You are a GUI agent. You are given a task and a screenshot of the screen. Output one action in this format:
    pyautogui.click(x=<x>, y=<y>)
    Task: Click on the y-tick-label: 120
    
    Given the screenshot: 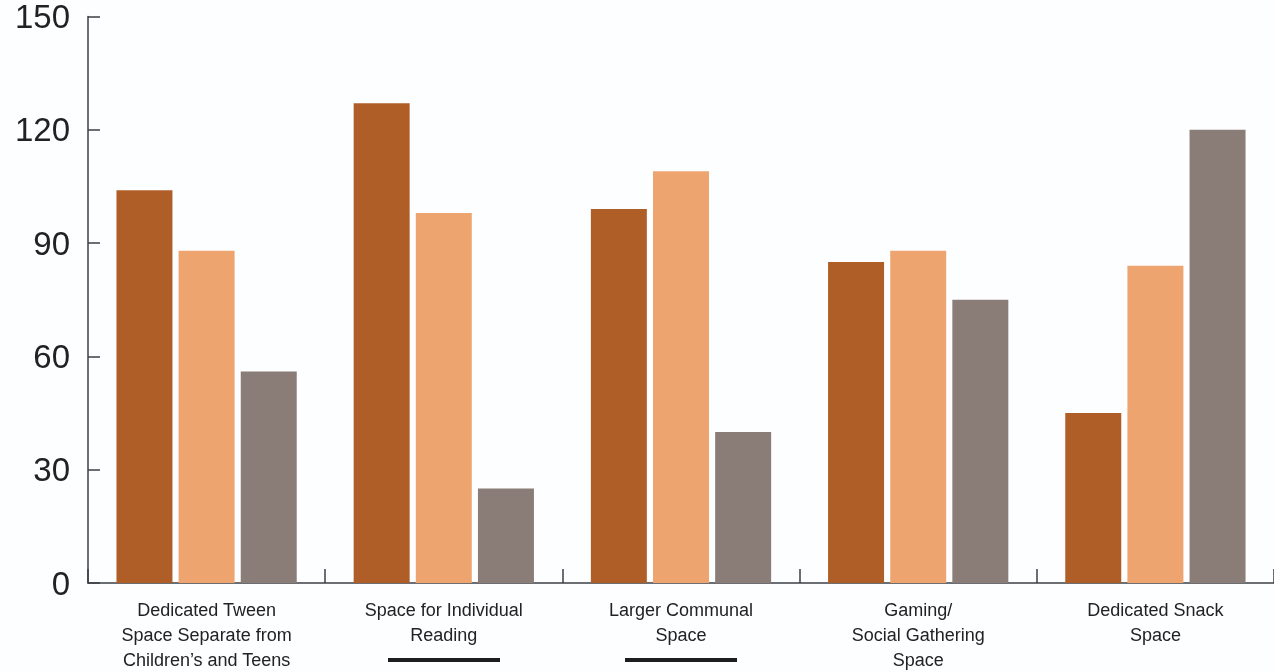 What is the action you would take?
    pyautogui.click(x=42, y=130)
    